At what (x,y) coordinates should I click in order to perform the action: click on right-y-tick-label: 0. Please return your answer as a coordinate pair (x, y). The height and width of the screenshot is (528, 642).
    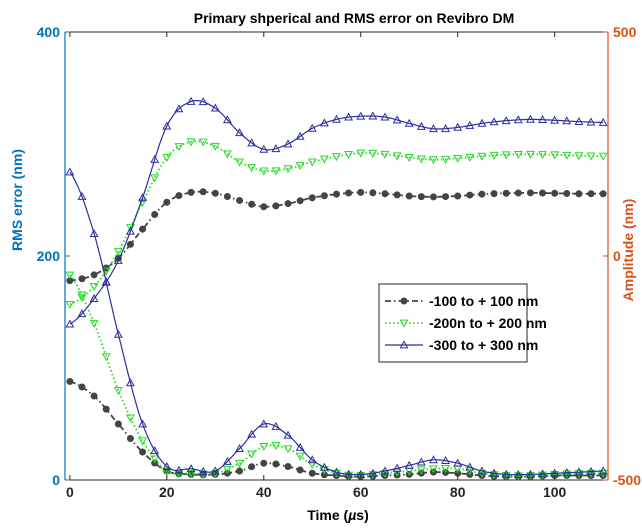
    Looking at the image, I should click on (617, 256).